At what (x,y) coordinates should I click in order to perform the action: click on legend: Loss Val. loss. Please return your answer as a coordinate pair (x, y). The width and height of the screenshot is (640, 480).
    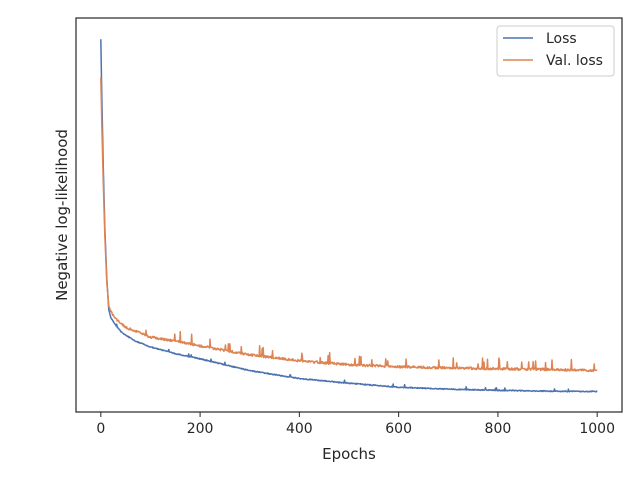
    Looking at the image, I should click on (555, 51).